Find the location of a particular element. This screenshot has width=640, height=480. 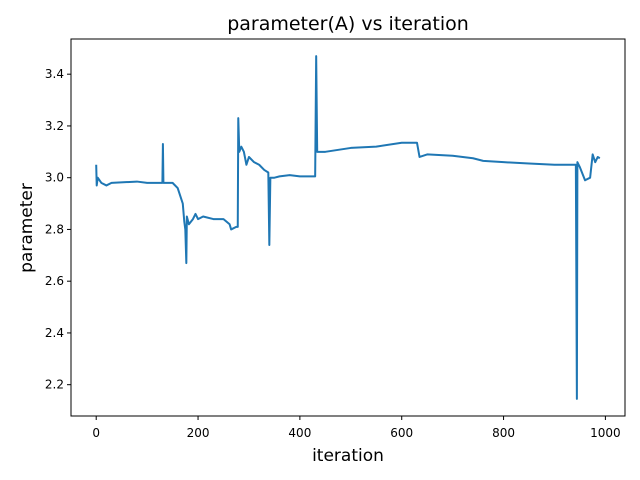

x-tick-label: 400 is located at coordinates (299, 433).